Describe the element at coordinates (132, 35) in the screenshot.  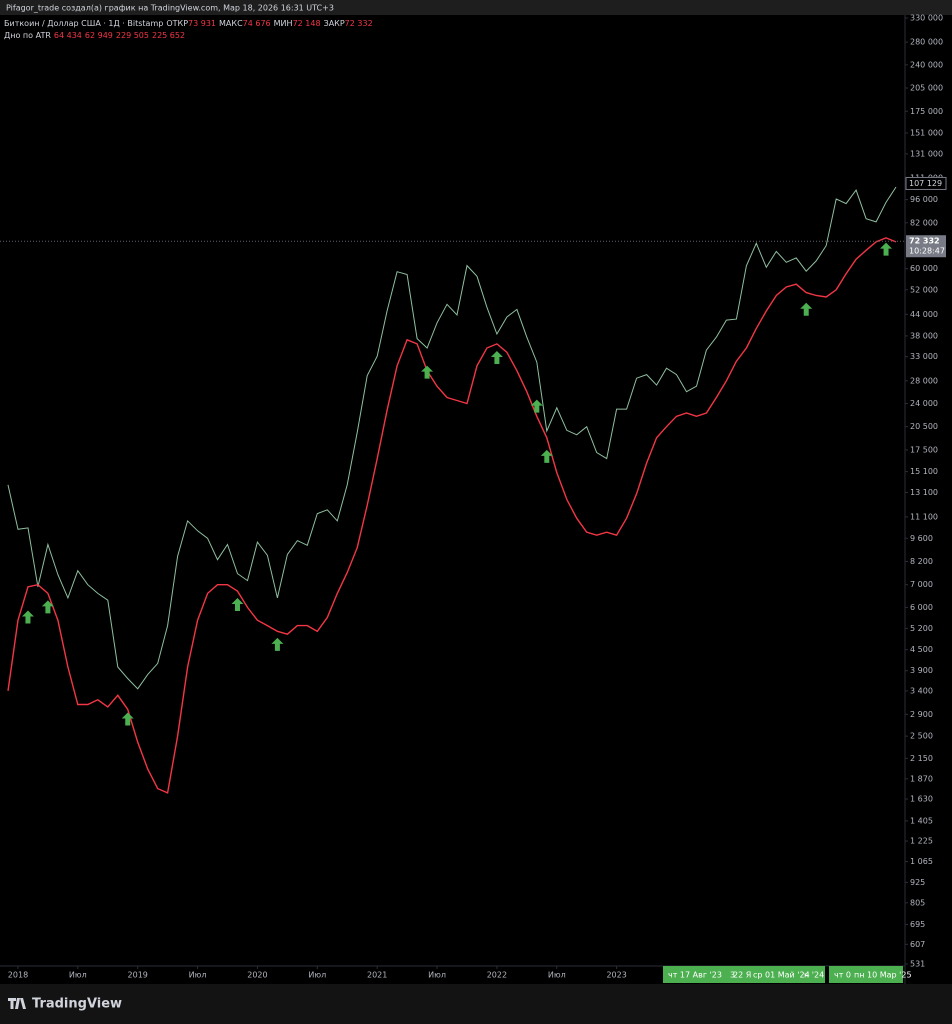
I see `indicator-value: 229 505` at that location.